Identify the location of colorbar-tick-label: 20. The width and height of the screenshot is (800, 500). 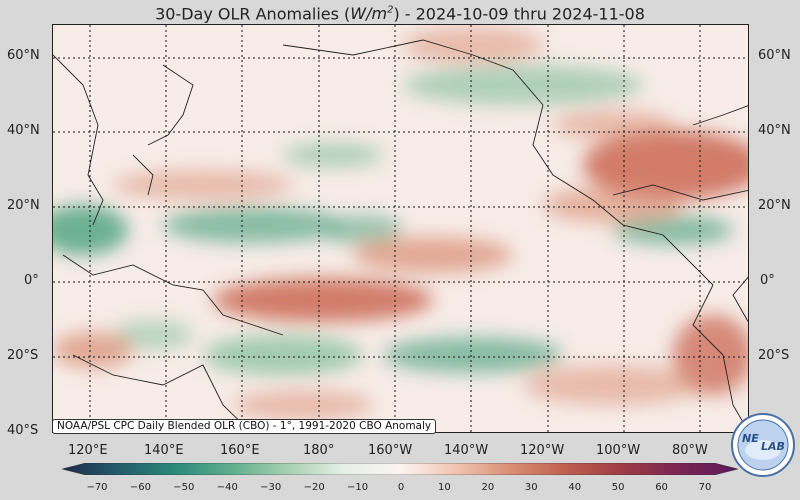
(488, 487).